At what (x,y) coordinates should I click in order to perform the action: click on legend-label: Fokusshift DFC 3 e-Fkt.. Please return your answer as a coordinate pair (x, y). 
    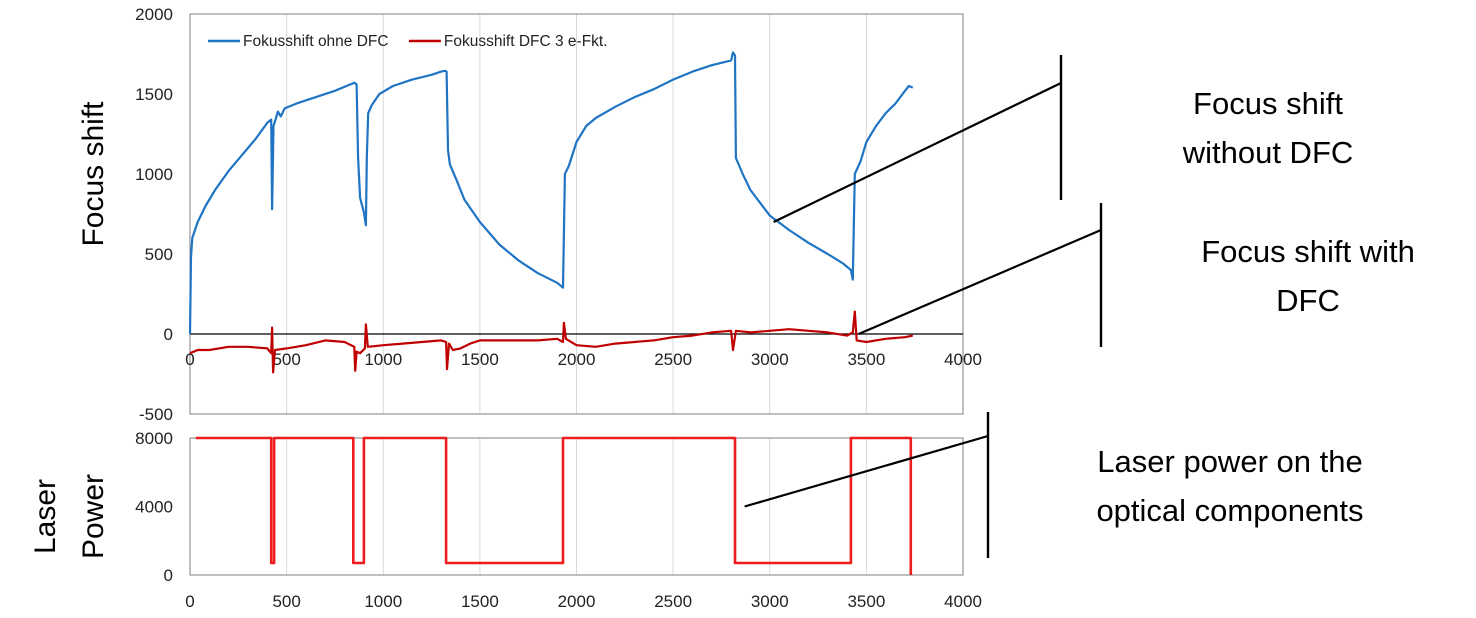
    Looking at the image, I should click on (526, 41).